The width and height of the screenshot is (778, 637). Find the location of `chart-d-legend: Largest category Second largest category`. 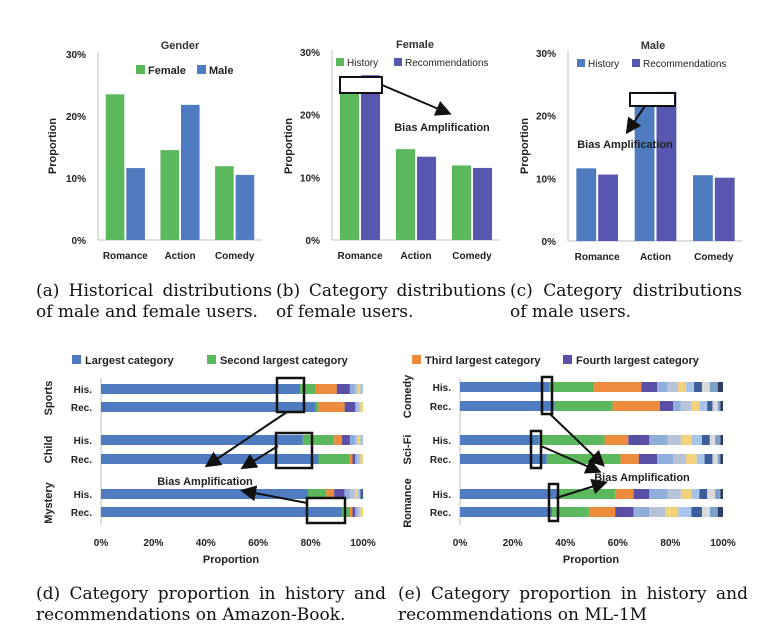

chart-d-legend: Largest category Second largest category is located at coordinates (210, 361).